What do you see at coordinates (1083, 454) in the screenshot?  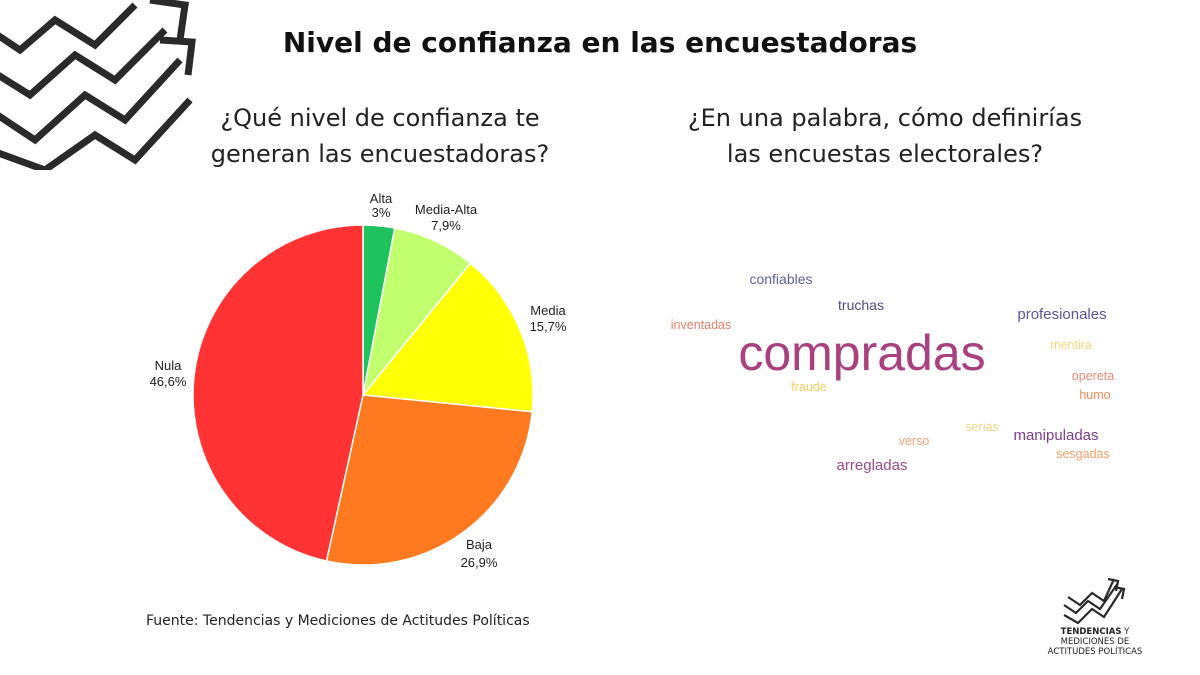 I see `cloud-word-sesgadas: sesgadas` at bounding box center [1083, 454].